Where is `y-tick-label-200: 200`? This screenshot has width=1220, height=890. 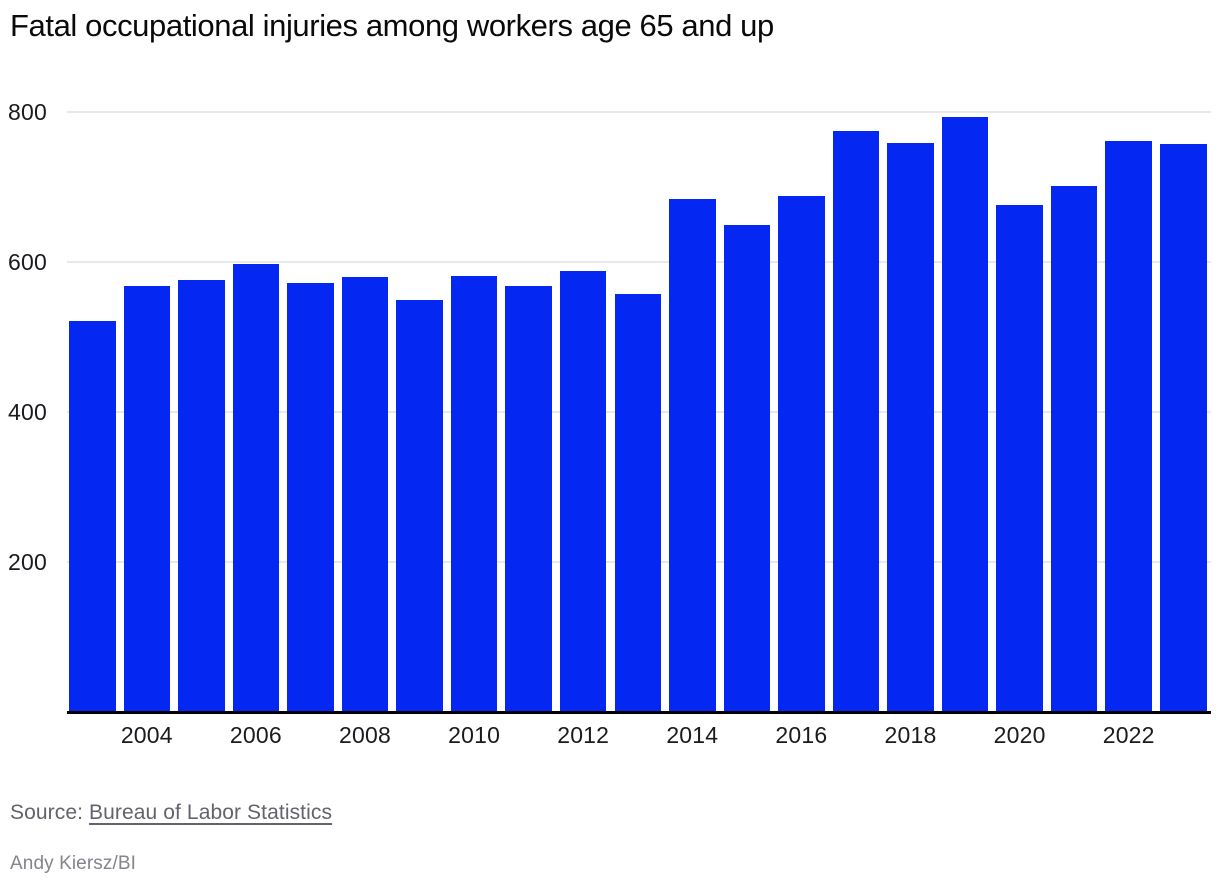 y-tick-label-200: 200 is located at coordinates (27, 562).